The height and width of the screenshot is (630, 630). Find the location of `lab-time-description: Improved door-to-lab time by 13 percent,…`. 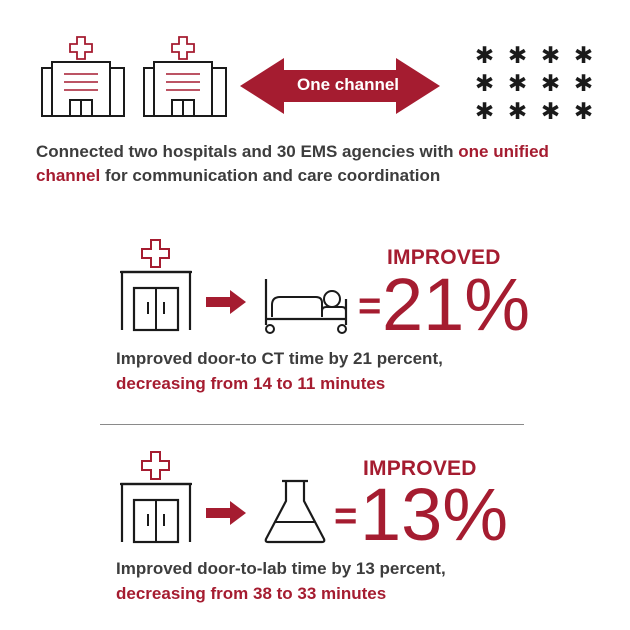

lab-time-description: Improved door-to-lab time by 13 percent,… is located at coordinates (356, 581).